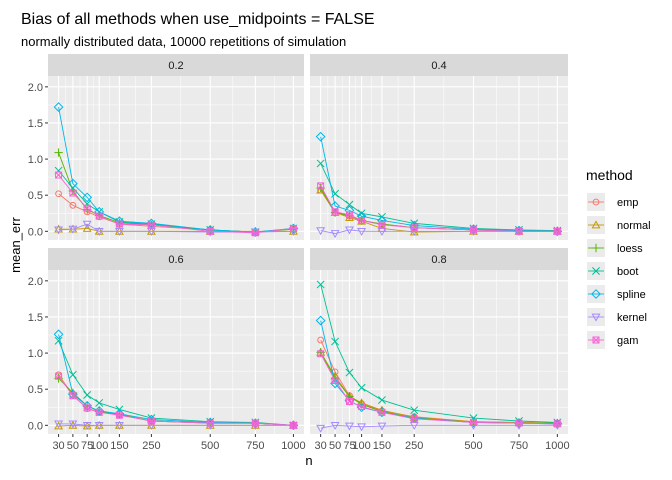  Describe the element at coordinates (35, 124) in the screenshot. I see `y-tick-label: 1.5` at that location.